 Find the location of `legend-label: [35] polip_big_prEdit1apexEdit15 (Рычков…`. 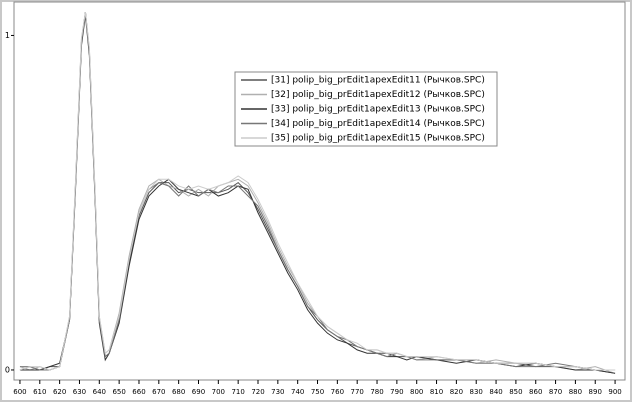

legend-label: [35] polip_big_prEdit1apexEdit15 (Рычков… is located at coordinates (378, 139).